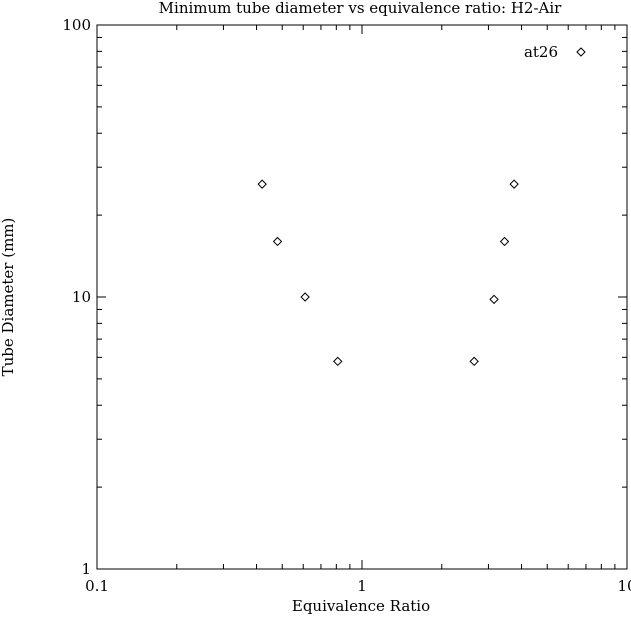 This screenshot has height=617, width=631. I want to click on legend: at26, so click(555, 52).